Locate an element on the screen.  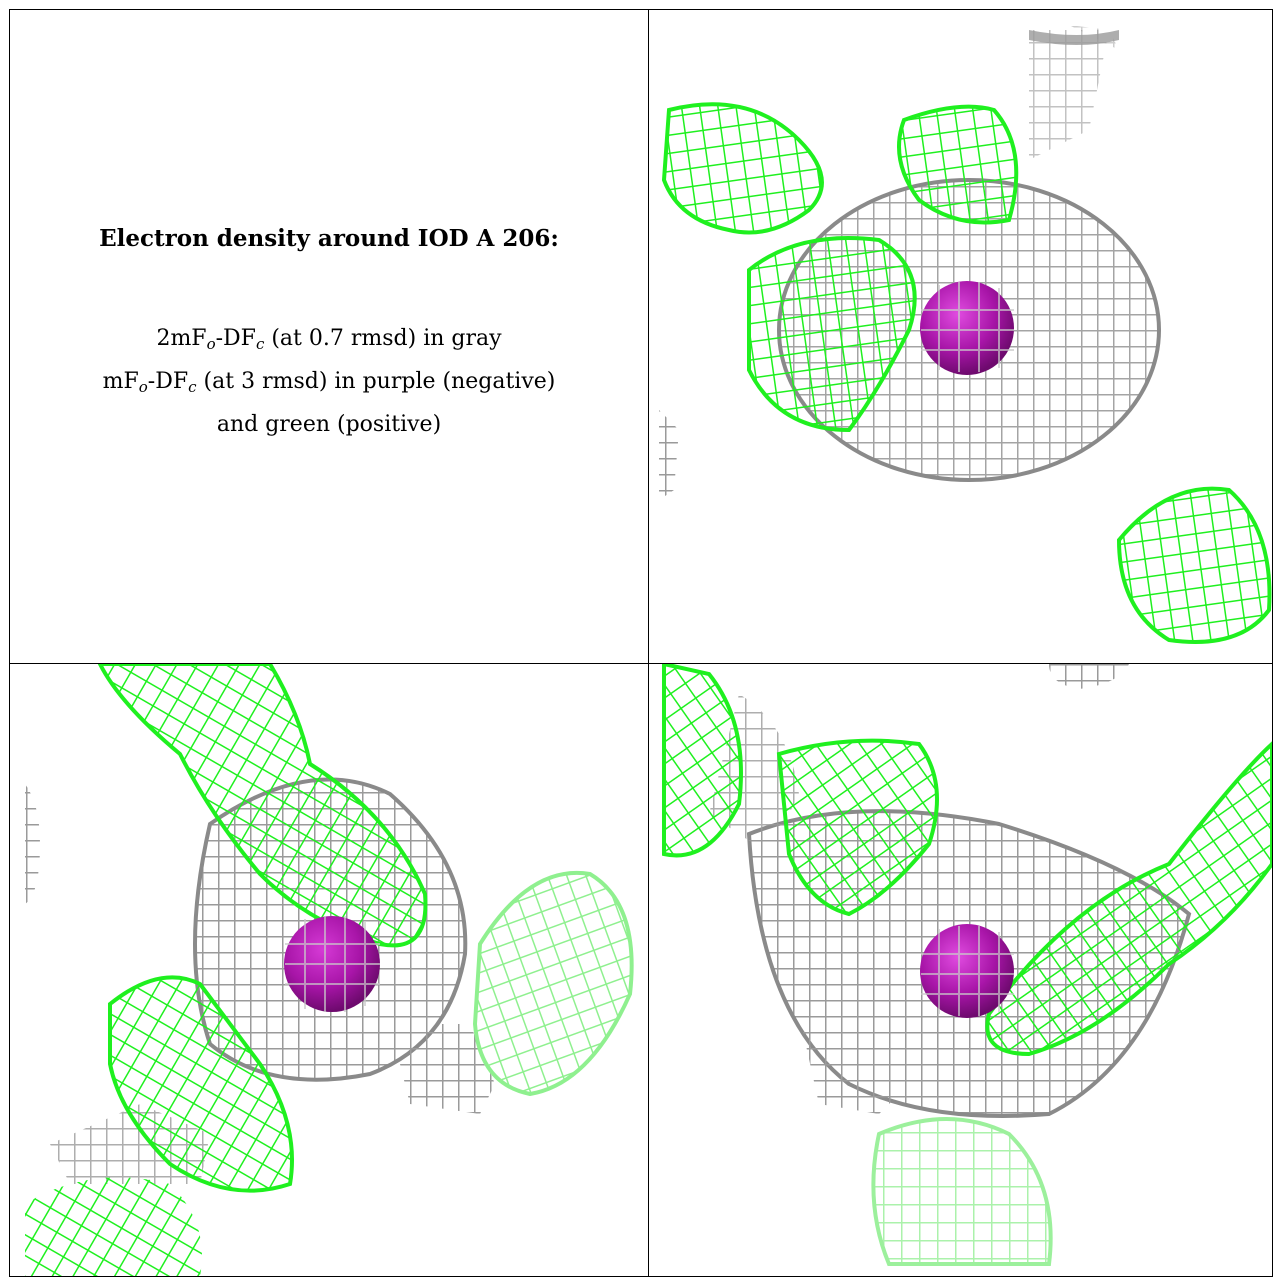
figure-title: Electron density around IOD A 206: is located at coordinates (329, 238).